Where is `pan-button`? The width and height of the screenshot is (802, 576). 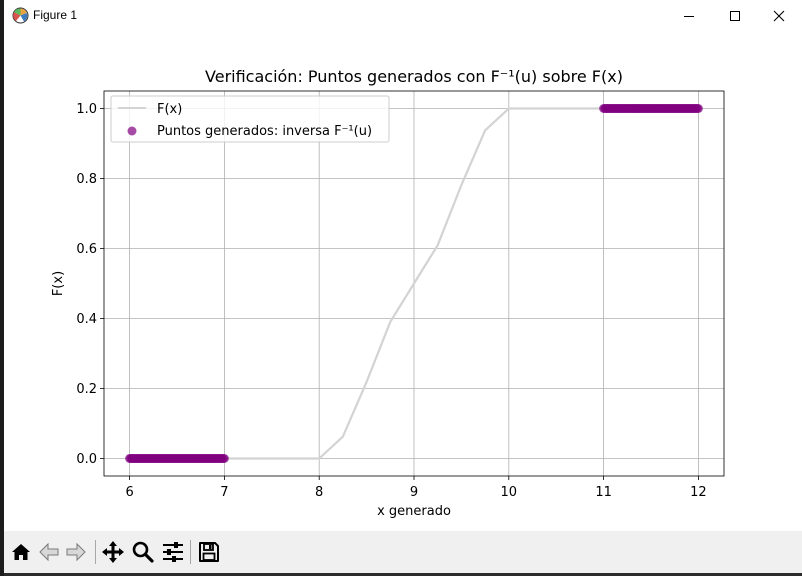 pan-button is located at coordinates (113, 552).